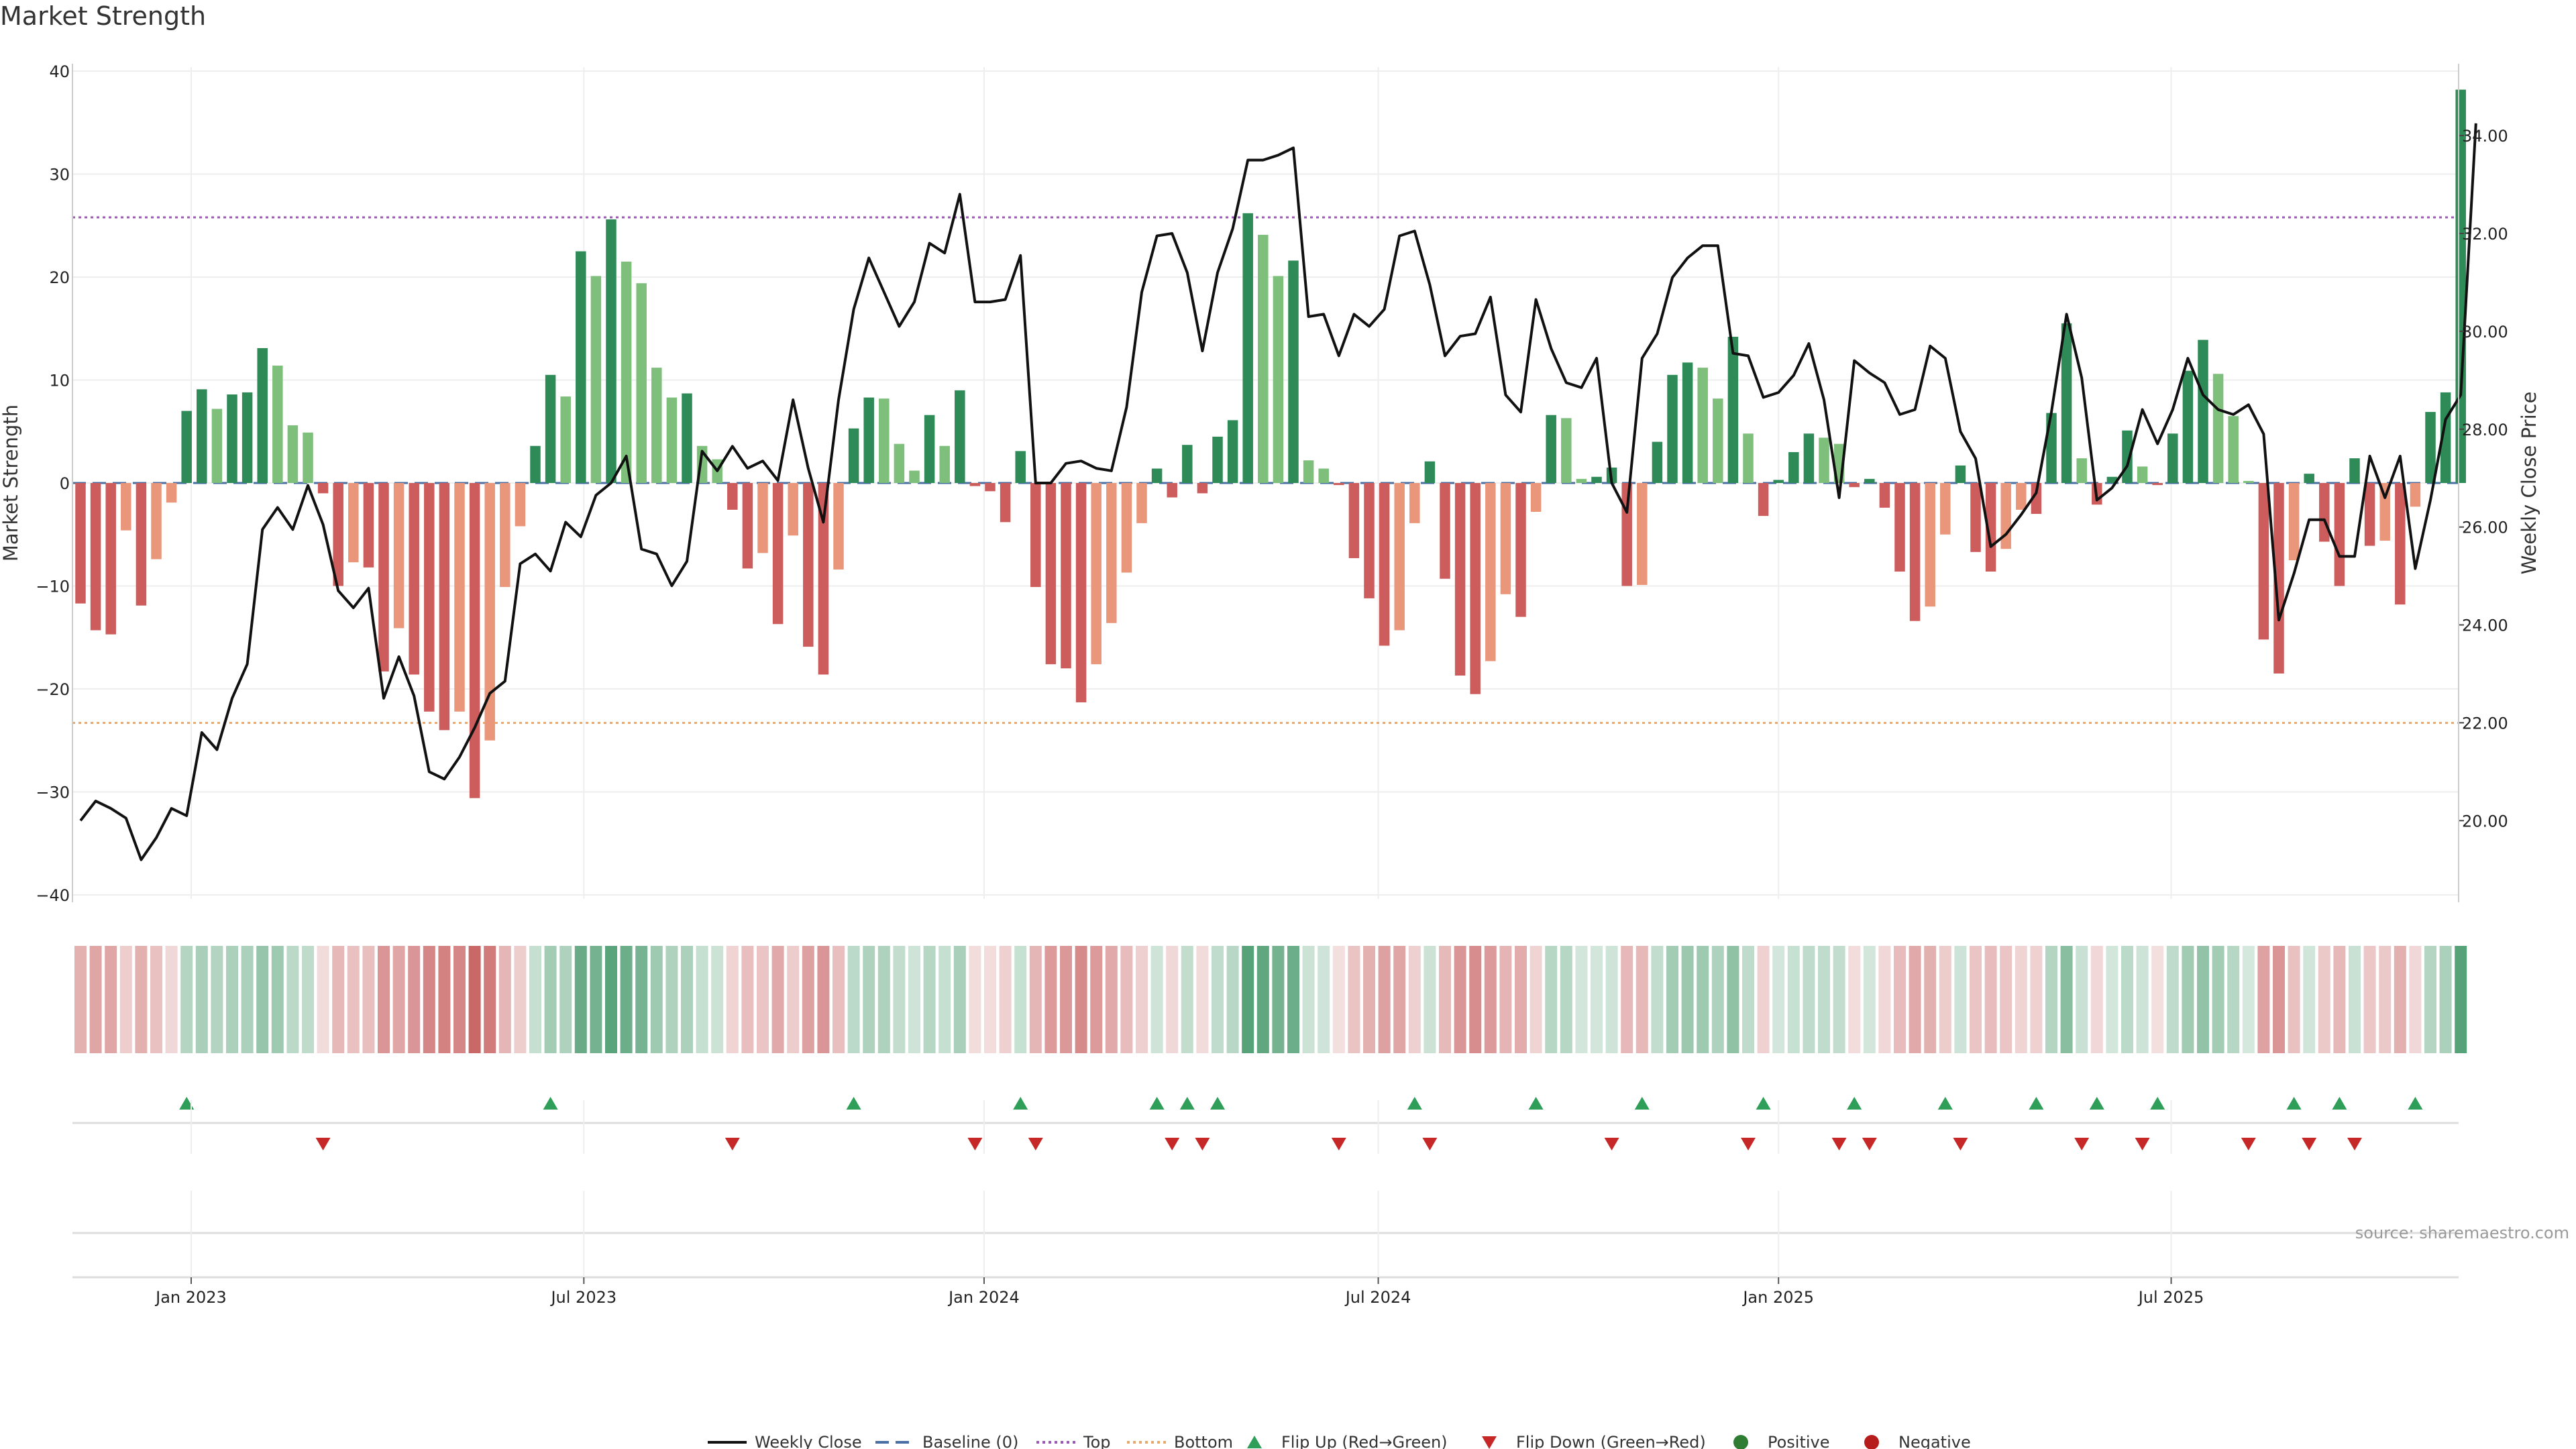 Image resolution: width=2576 pixels, height=1449 pixels. Describe the element at coordinates (1489, 1442) in the screenshot. I see `legend-flip-down-icon` at that location.